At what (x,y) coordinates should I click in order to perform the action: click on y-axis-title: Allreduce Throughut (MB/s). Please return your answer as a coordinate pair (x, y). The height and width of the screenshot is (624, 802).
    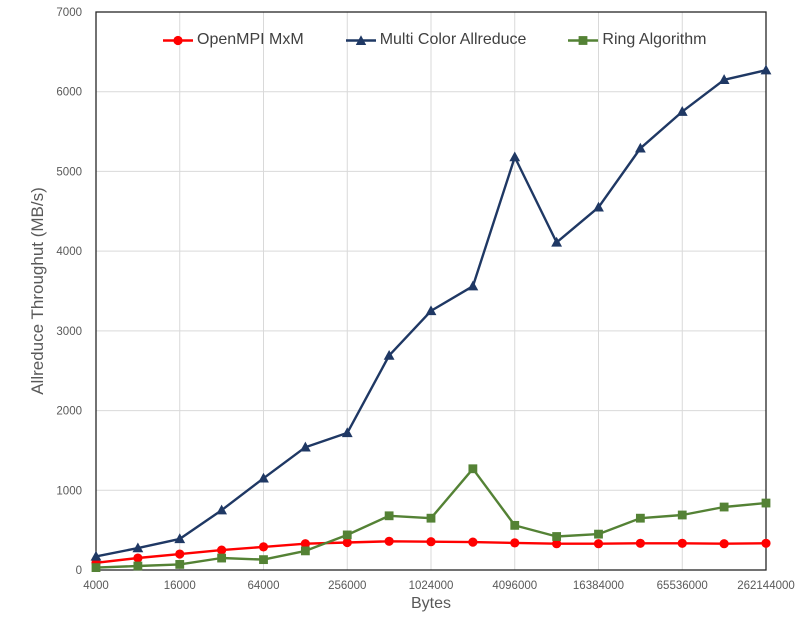
    Looking at the image, I should click on (37, 291).